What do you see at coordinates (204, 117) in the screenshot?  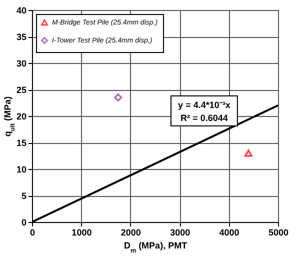 I see `annotation: R² = 0.6044` at bounding box center [204, 117].